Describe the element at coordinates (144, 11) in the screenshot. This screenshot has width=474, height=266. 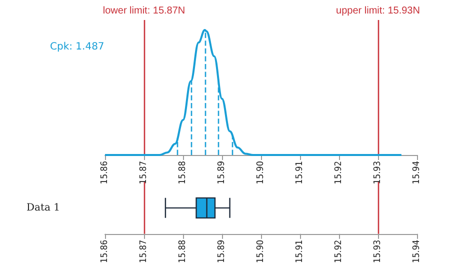
I see `ref-line-label: lower limit: 15.87N` at that location.